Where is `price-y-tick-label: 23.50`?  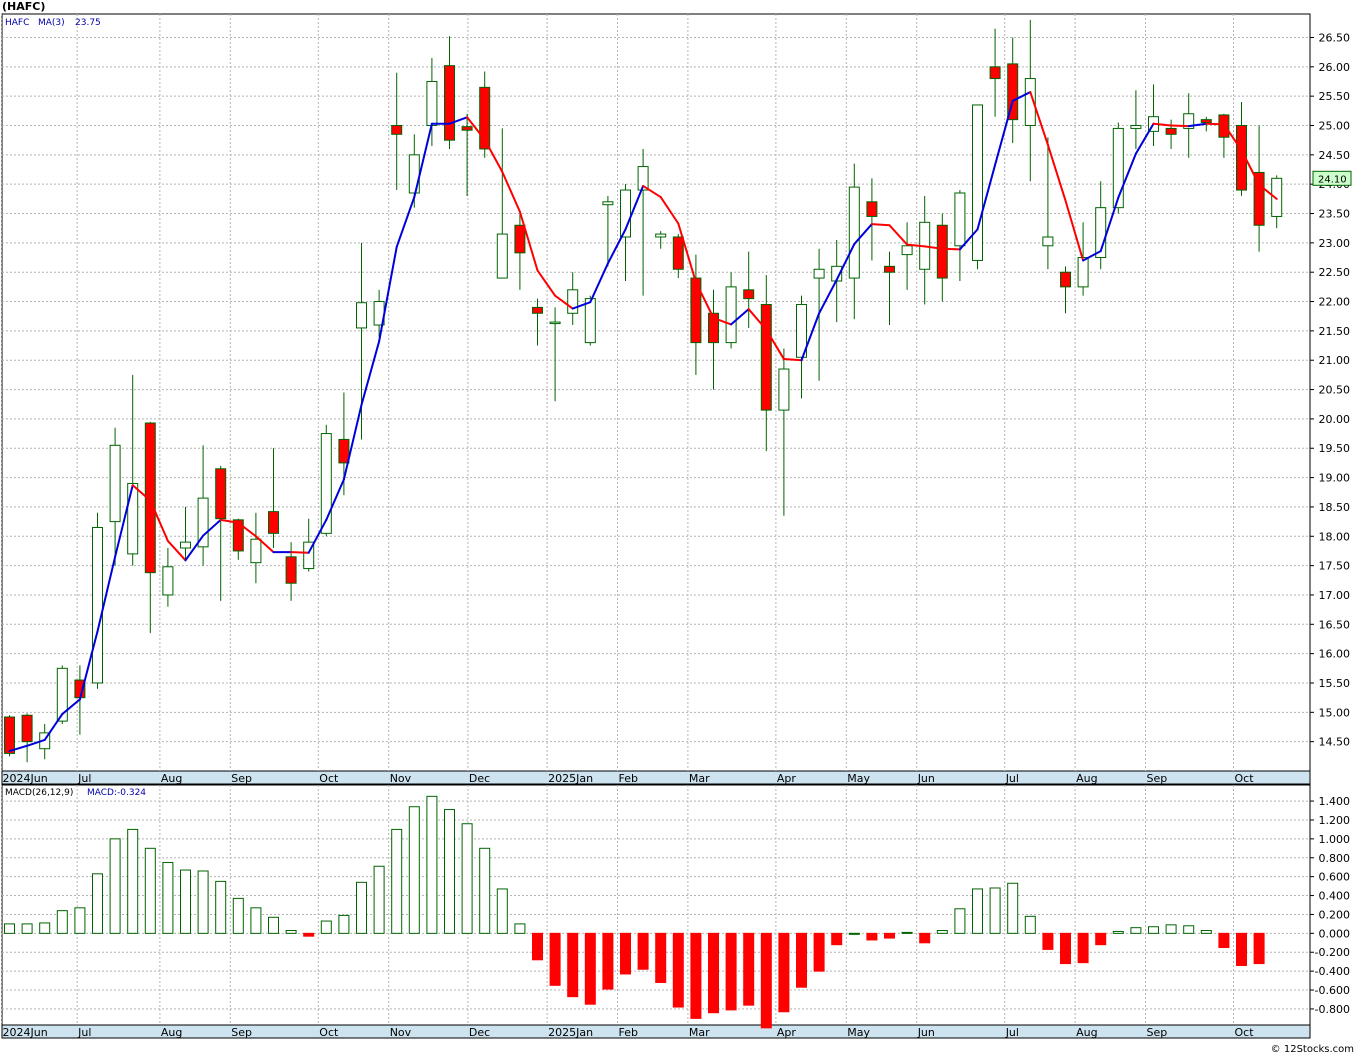 price-y-tick-label: 23.50 is located at coordinates (1335, 214).